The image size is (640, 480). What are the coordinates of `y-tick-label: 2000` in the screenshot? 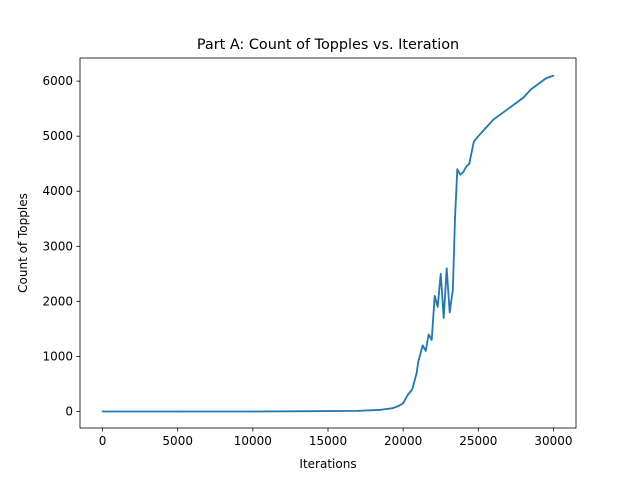 It's located at (57, 301).